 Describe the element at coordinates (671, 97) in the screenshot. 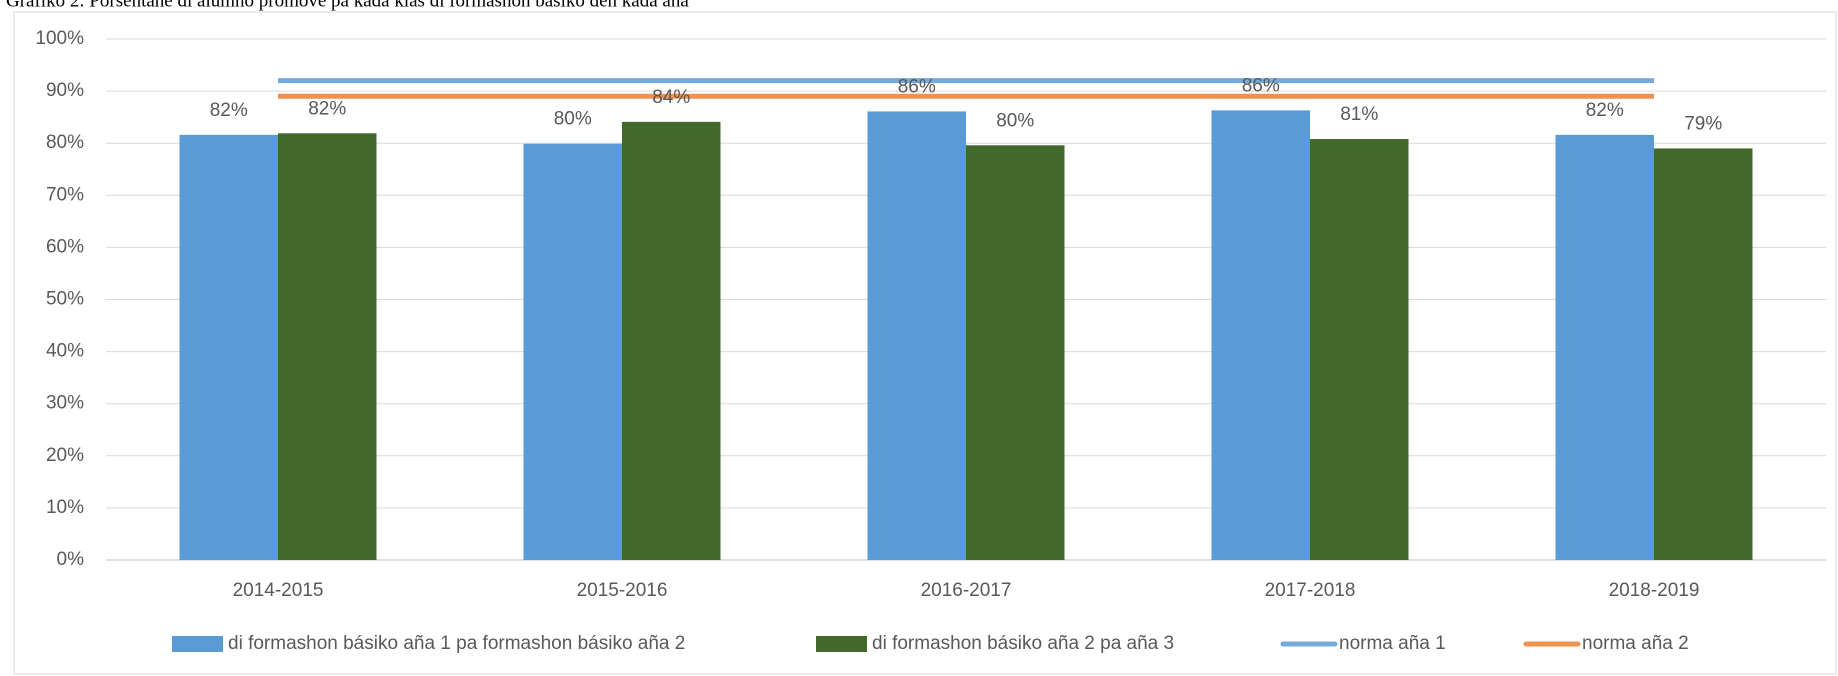

I see `data-label: 84%` at that location.